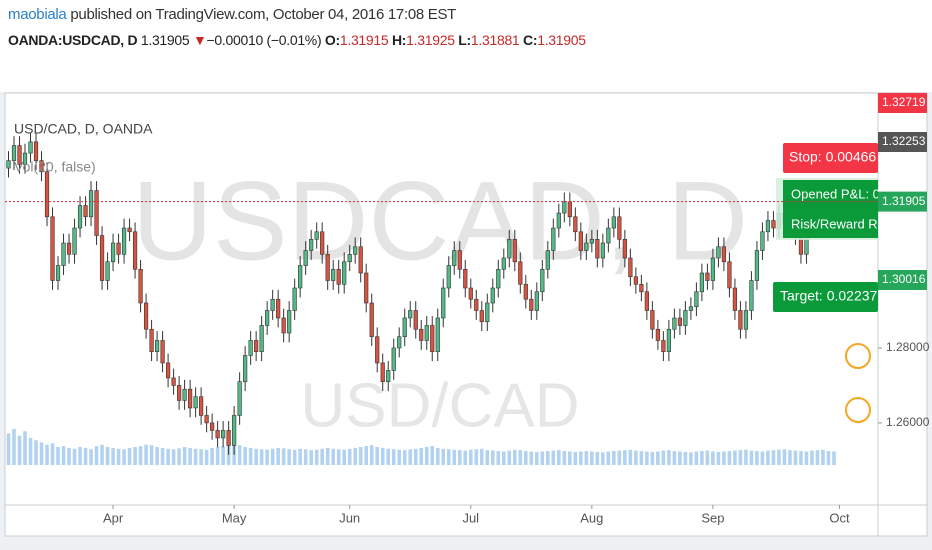 This screenshot has width=932, height=550. I want to click on o-value: 1.31915, so click(364, 40).